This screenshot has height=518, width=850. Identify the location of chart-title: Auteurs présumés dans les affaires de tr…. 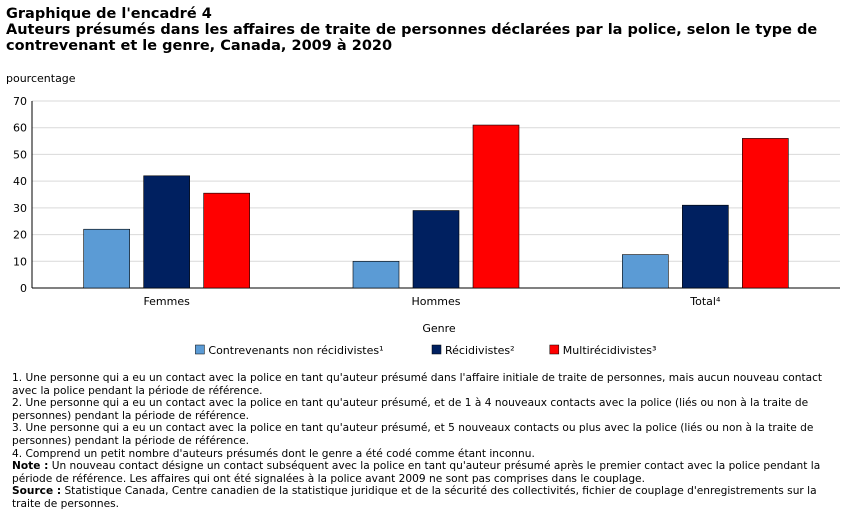
(412, 38).